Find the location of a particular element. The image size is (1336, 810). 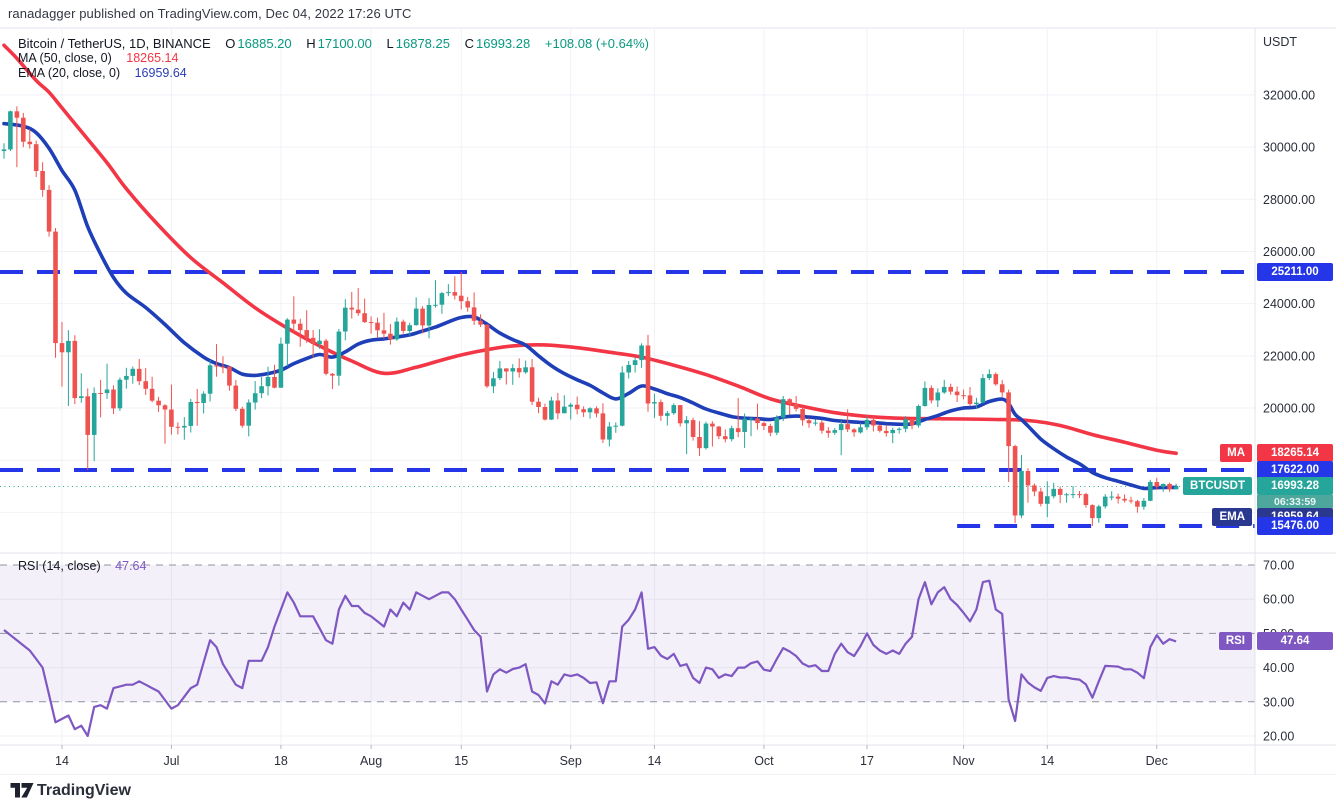

ma-legend: MA (50, close, 0) 18265.14 is located at coordinates (99, 58).